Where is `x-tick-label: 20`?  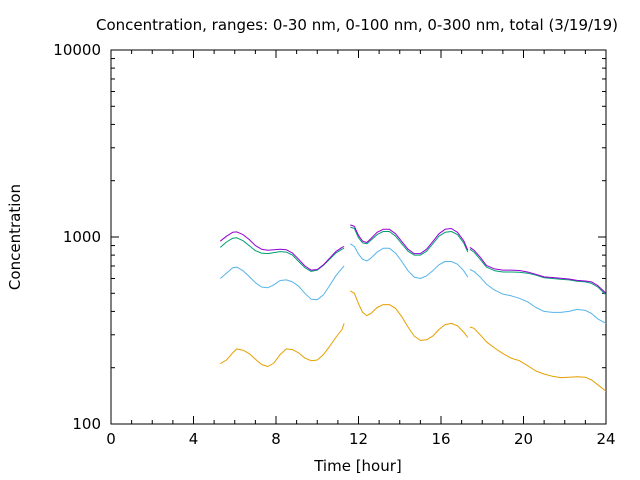
x-tick-label: 20 is located at coordinates (523, 439).